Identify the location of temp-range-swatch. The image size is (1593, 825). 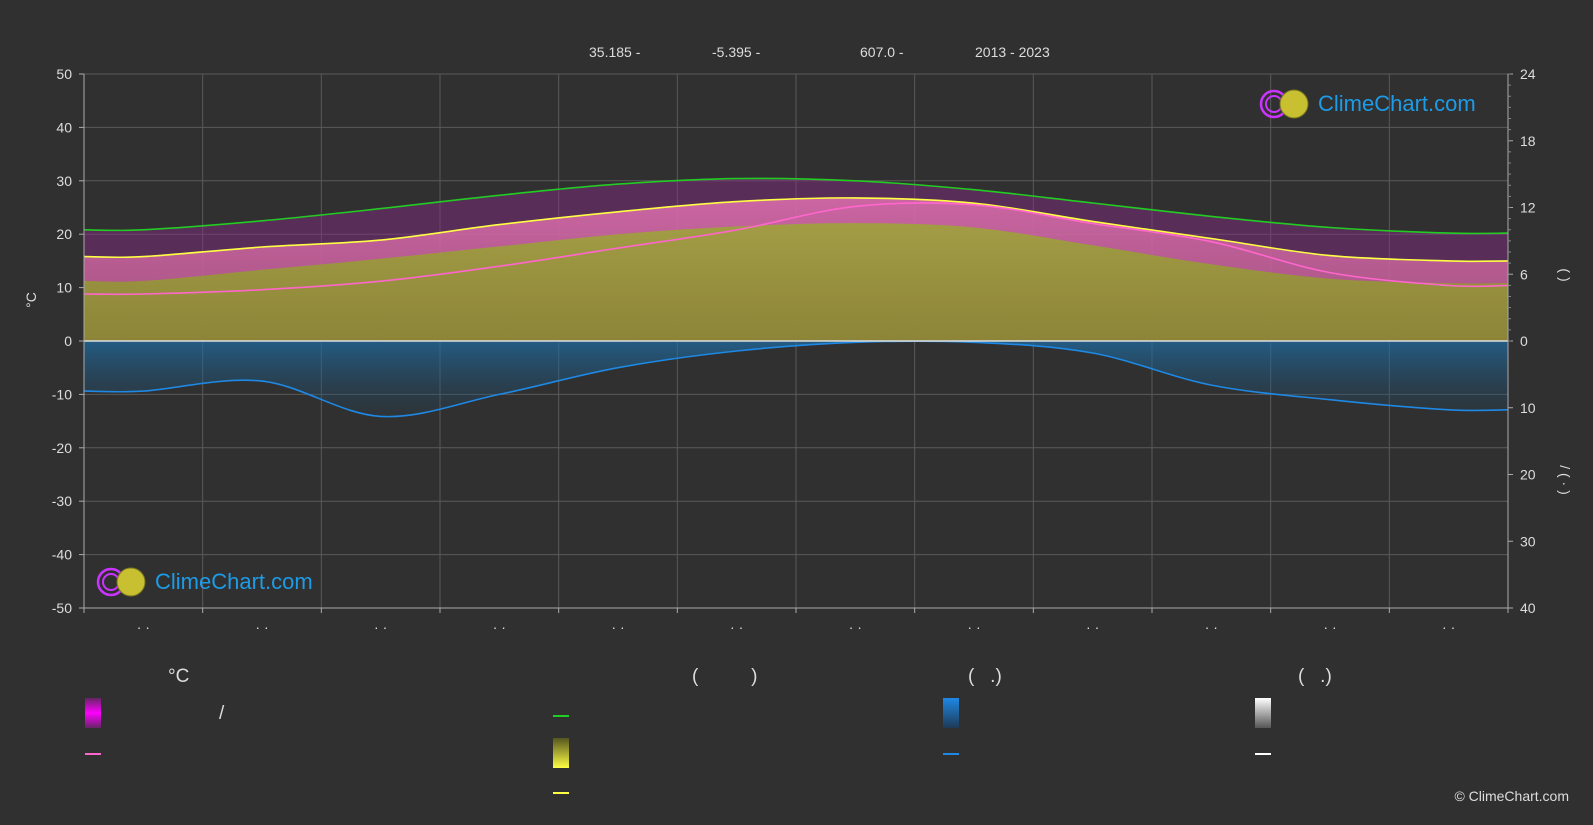
(93, 713).